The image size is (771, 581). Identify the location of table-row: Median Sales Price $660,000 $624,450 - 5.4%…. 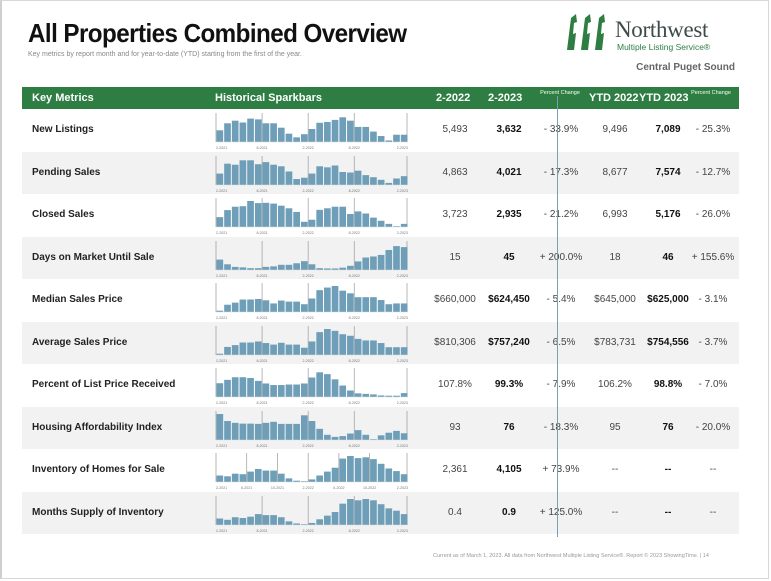
(380, 300).